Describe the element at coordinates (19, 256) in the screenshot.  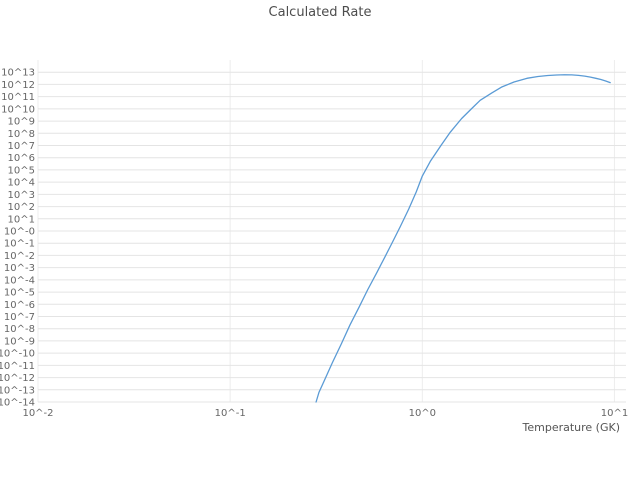
I see `y-tick-label: 10^-2` at that location.